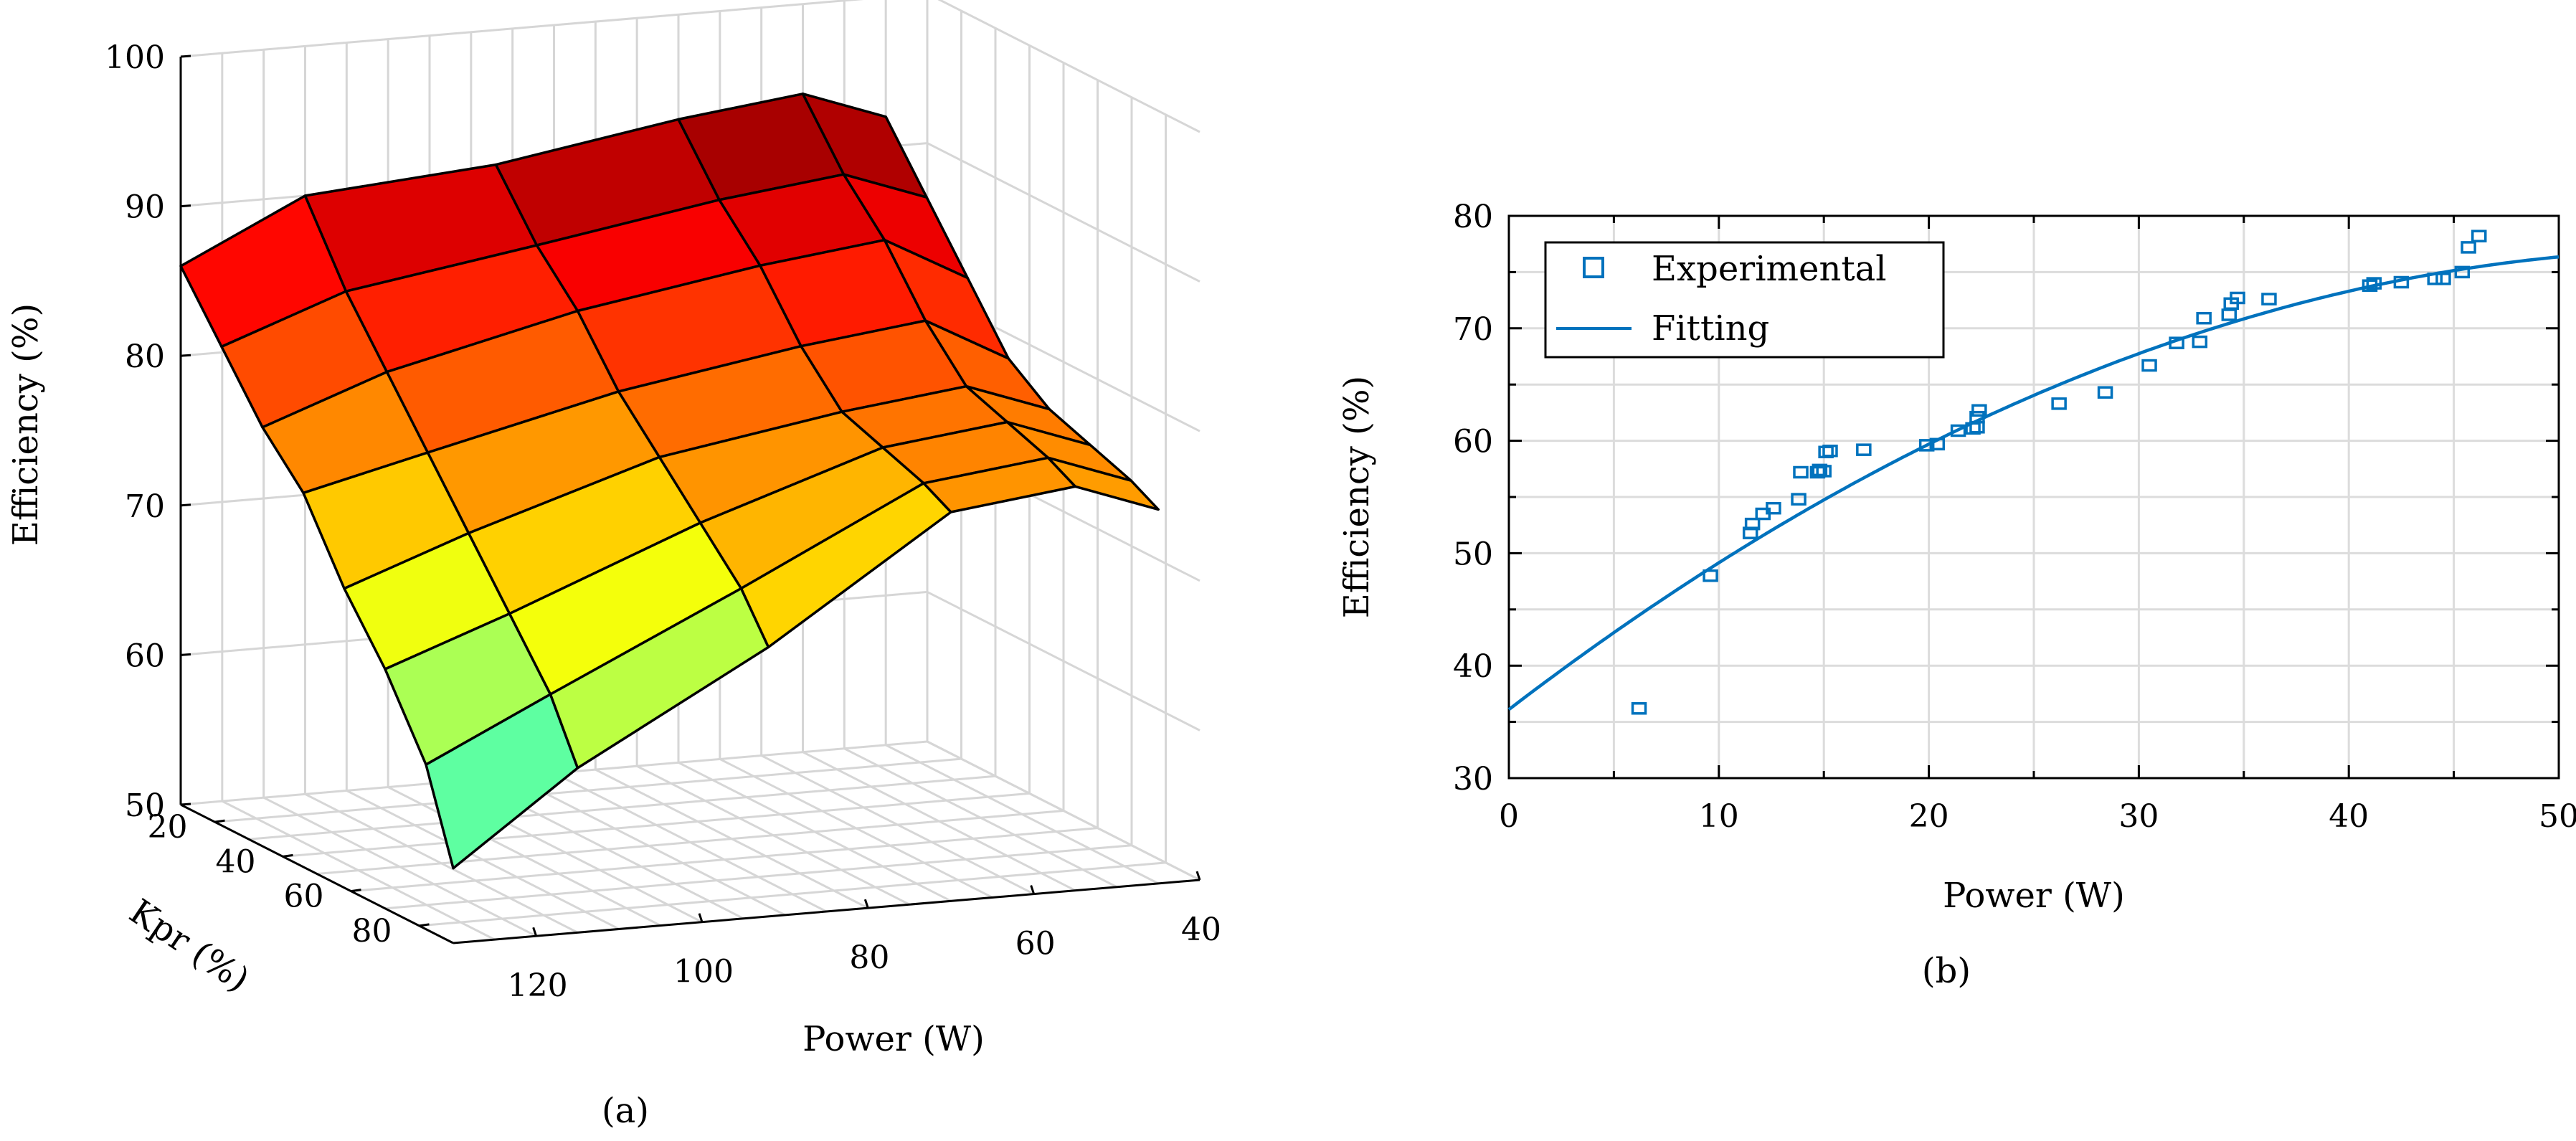 The width and height of the screenshot is (2576, 1141). I want to click on y-axis-label: Kpr (%), so click(189, 945).